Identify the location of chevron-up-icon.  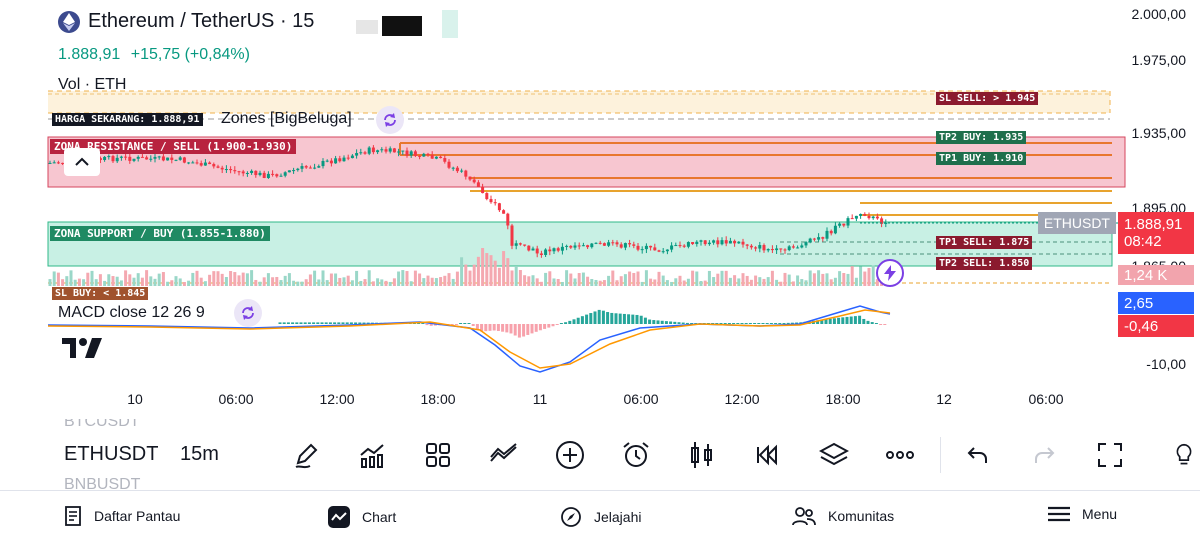
(82, 162).